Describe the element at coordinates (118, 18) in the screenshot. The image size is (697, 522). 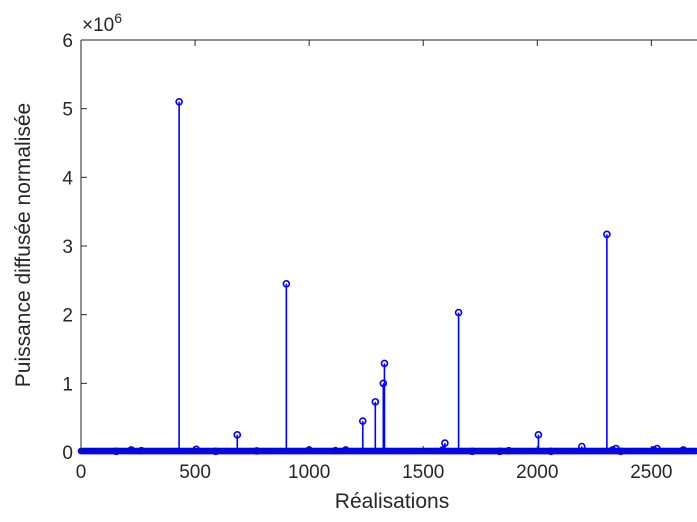
I see `y-axis-exponent-power: 6` at that location.